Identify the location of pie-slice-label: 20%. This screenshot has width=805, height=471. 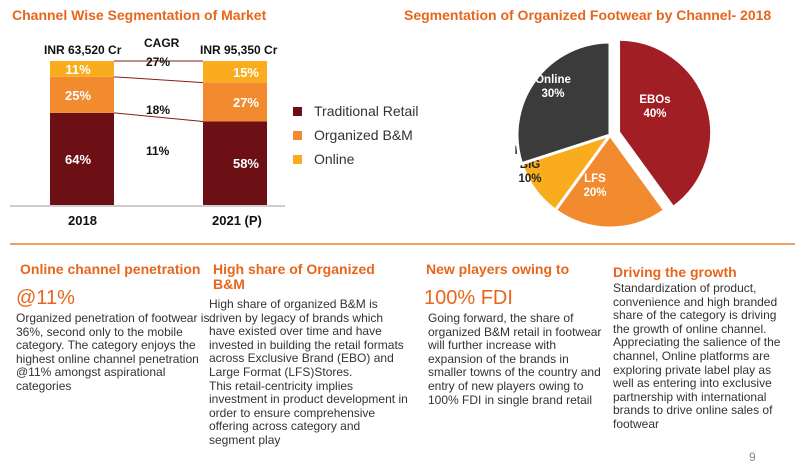
(594, 193).